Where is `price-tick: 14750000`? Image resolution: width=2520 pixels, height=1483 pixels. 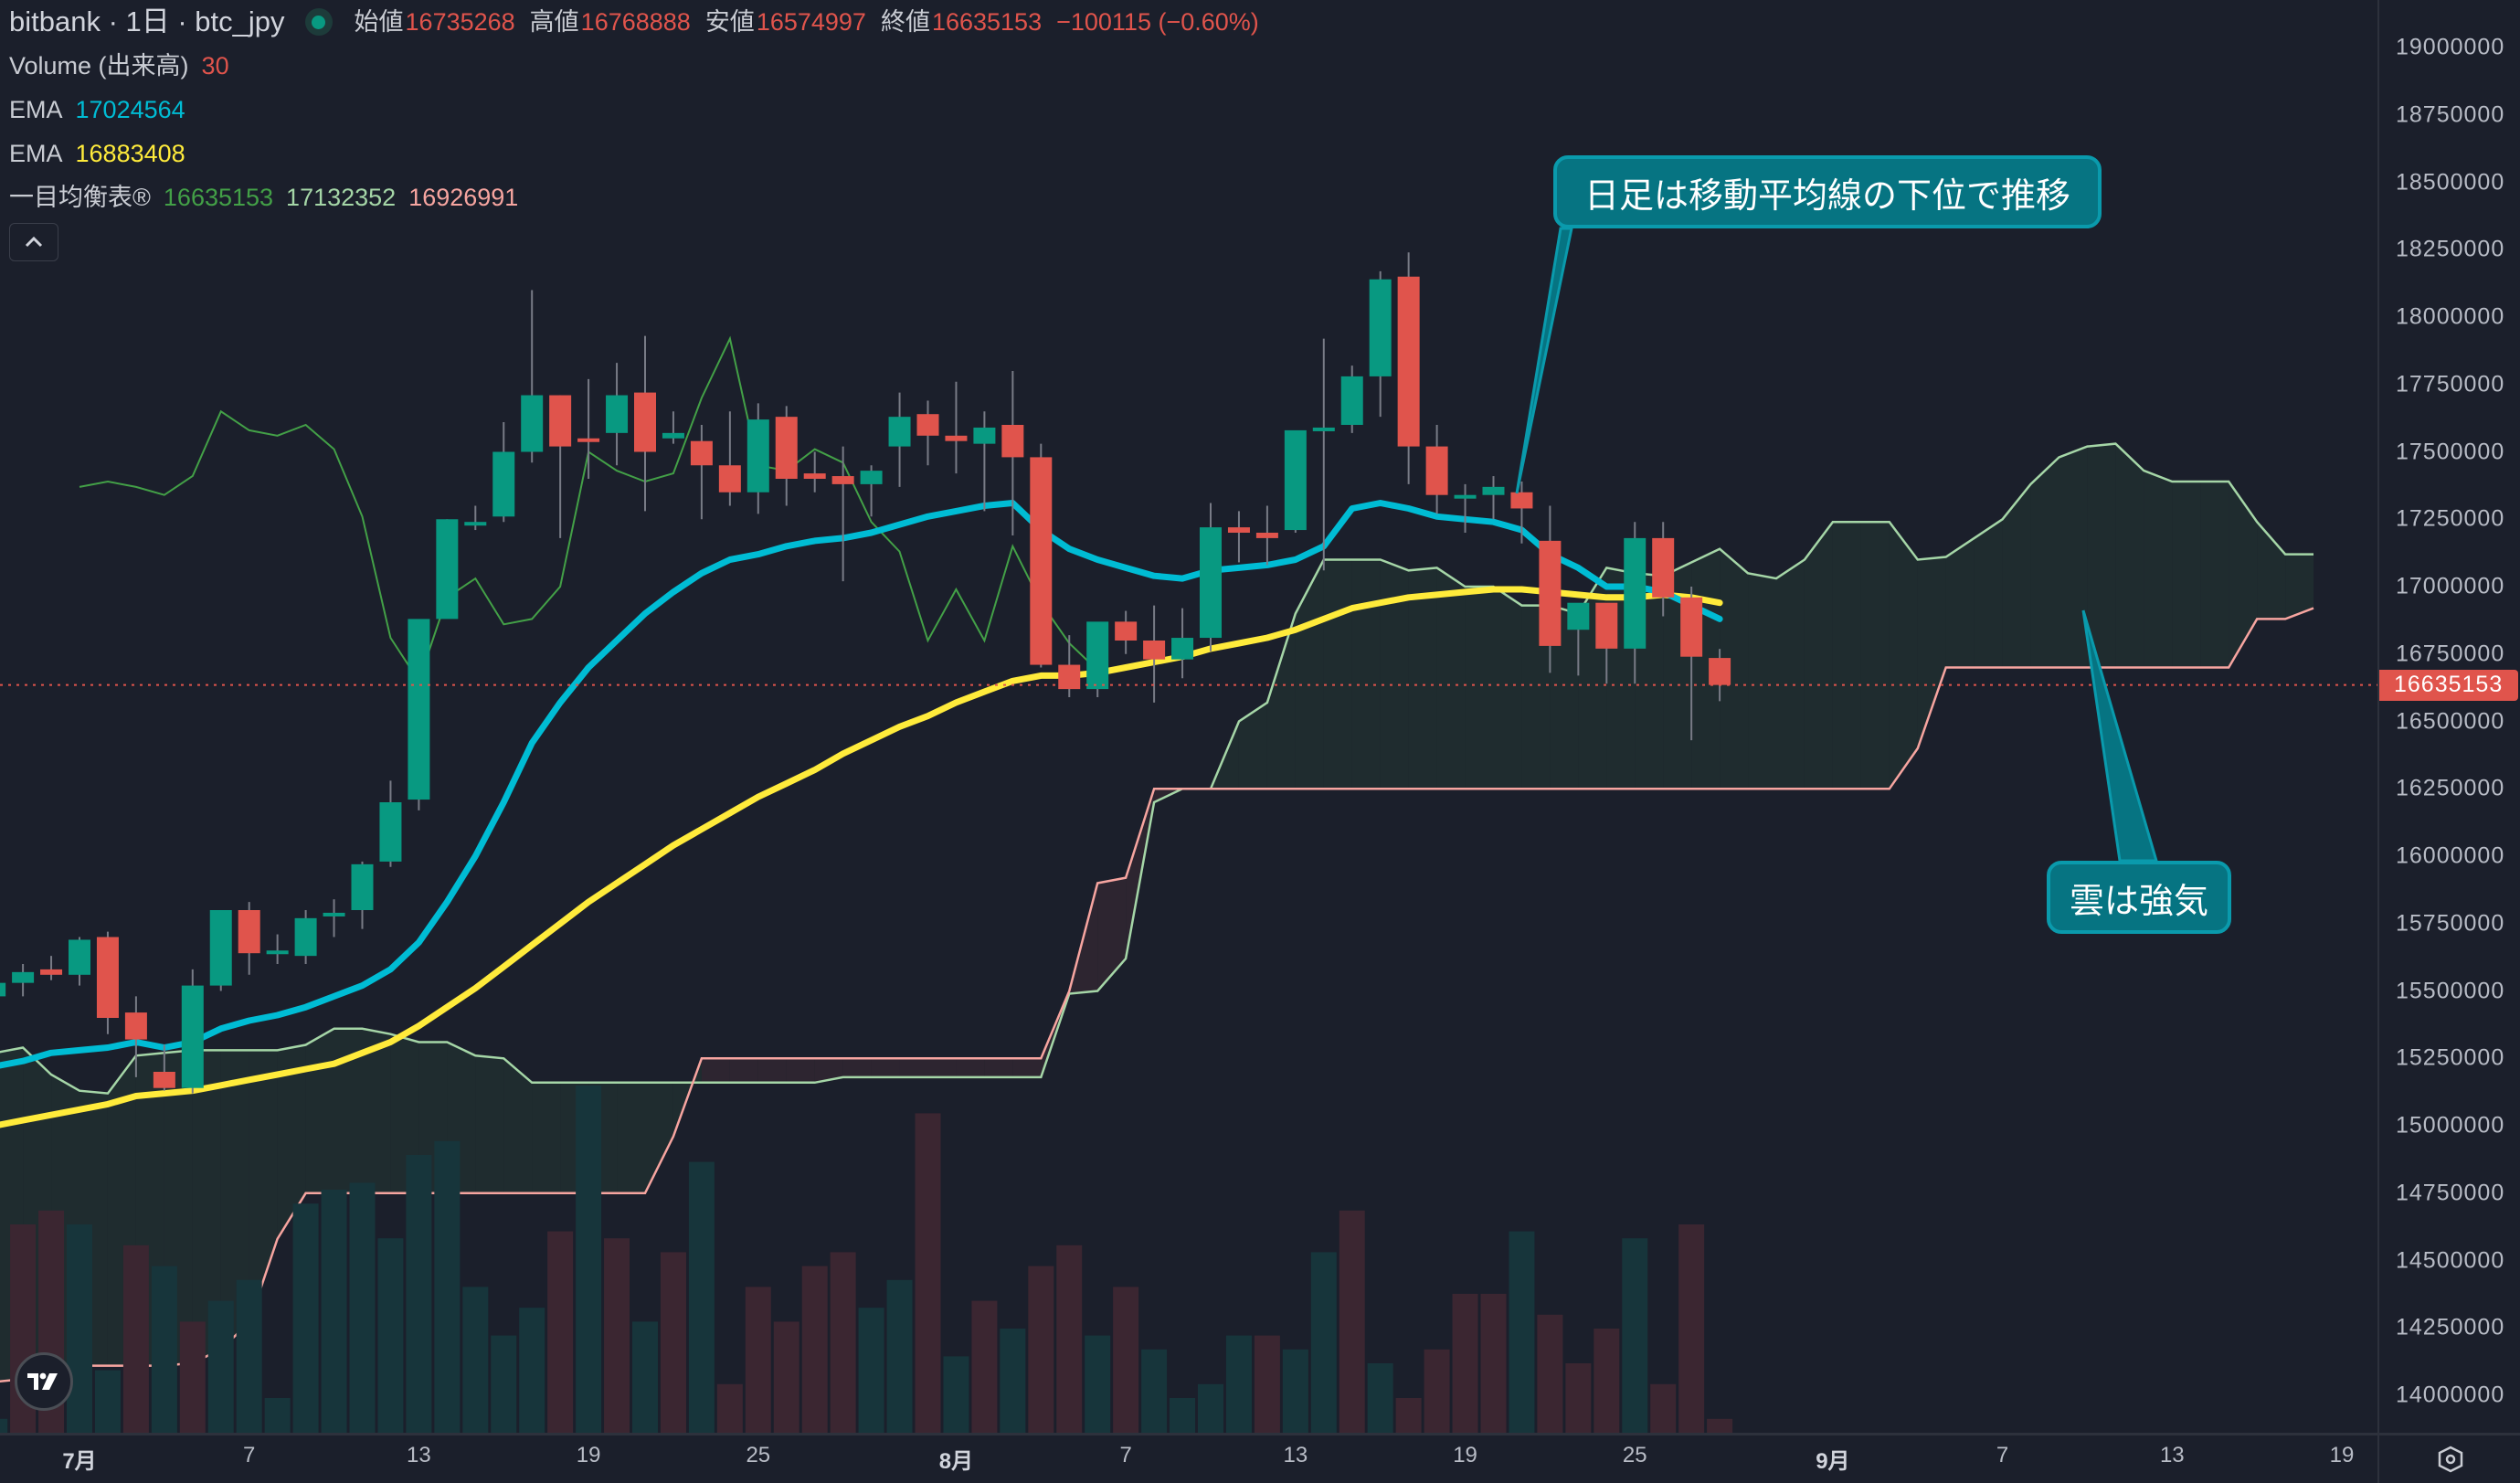
price-tick: 14750000 is located at coordinates (2451, 1193).